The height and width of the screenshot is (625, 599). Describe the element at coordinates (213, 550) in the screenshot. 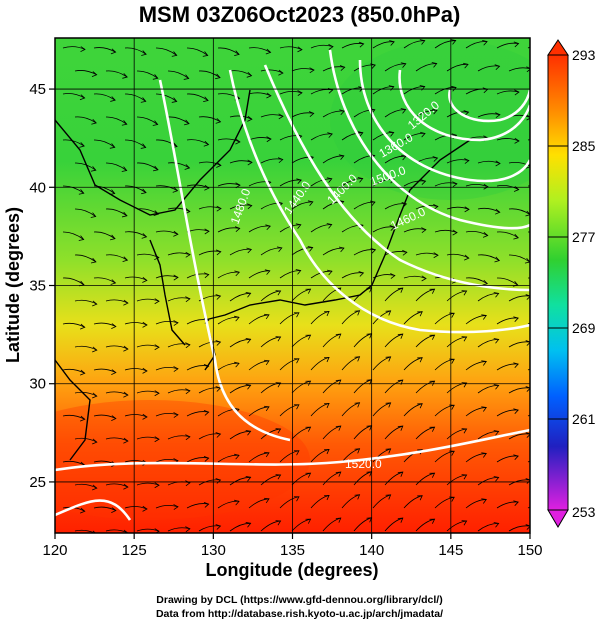

I see `x-tick-label: 130` at that location.